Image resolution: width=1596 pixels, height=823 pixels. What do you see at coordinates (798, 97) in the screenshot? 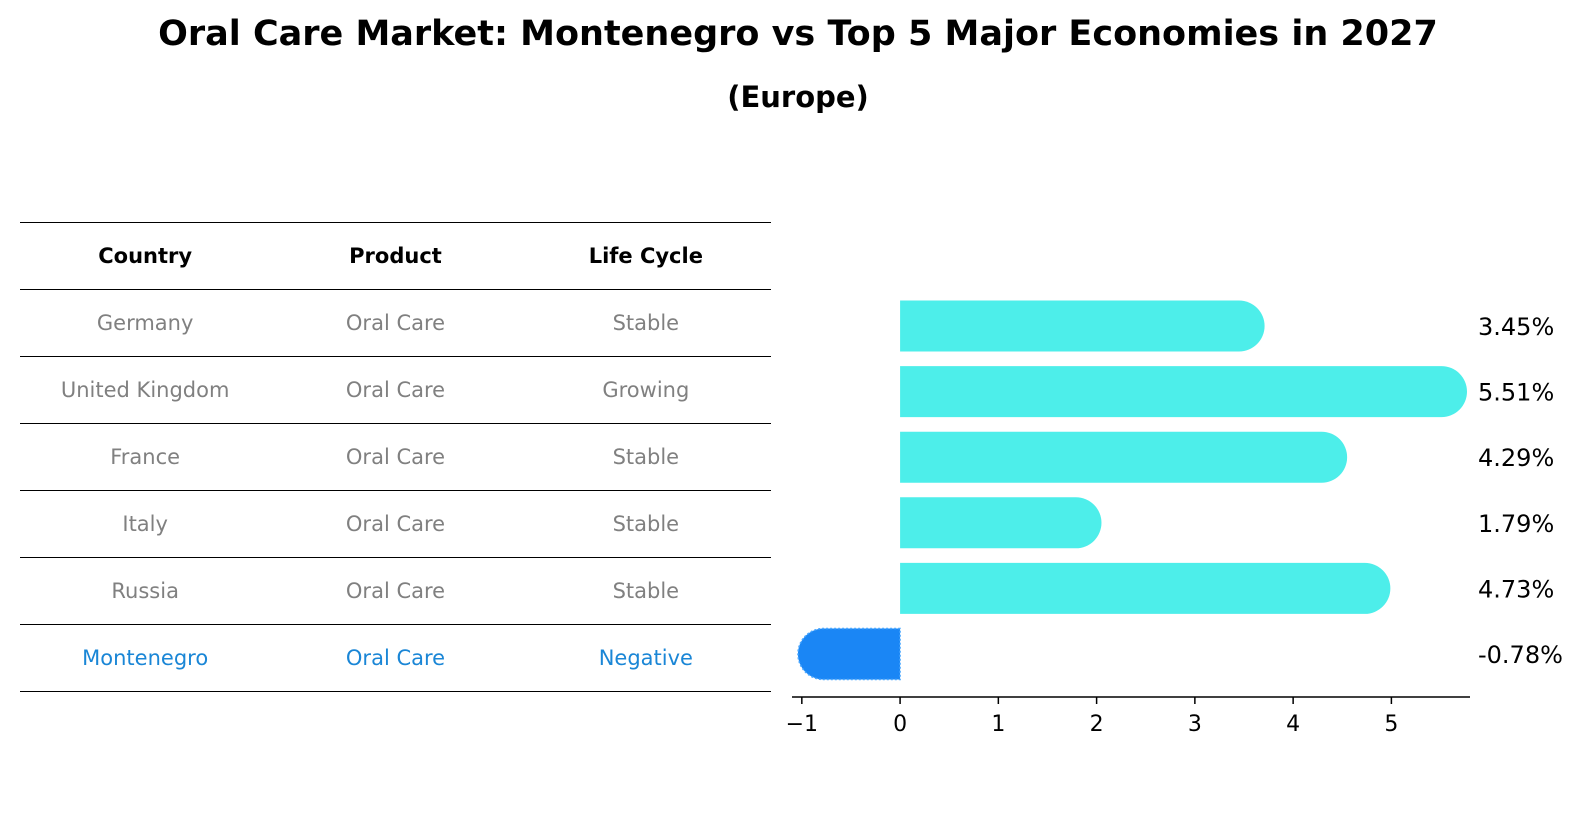
I see `chart-subtitle: (Europe)` at bounding box center [798, 97].